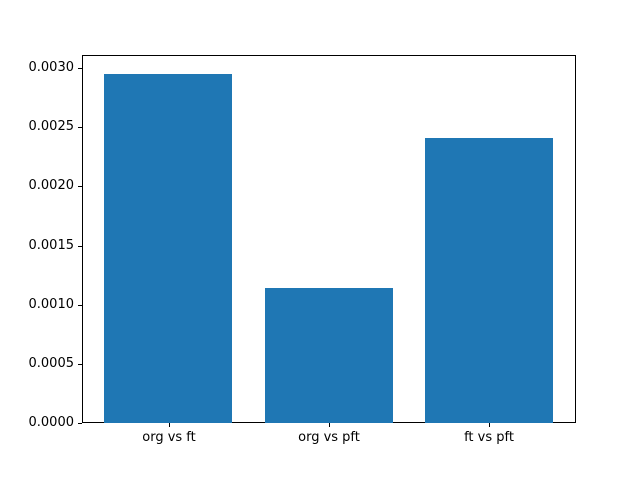  What do you see at coordinates (51, 67) in the screenshot?
I see `y-tick-label: 0.0030` at bounding box center [51, 67].